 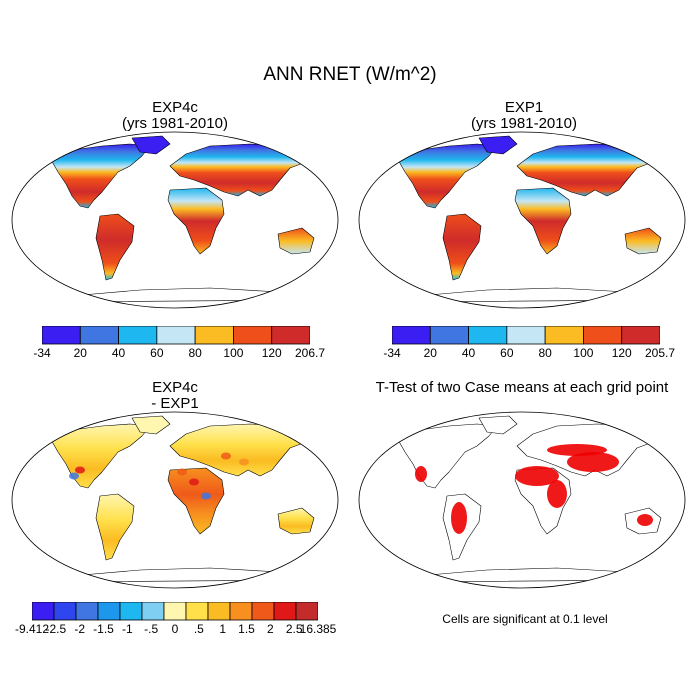 I want to click on colorbar-diff-labels: -9.412 -2.5 -2 -1.5 -1 -.5 0 .5 1 1.5 2 2.5 16.385, so click(x=175, y=630).